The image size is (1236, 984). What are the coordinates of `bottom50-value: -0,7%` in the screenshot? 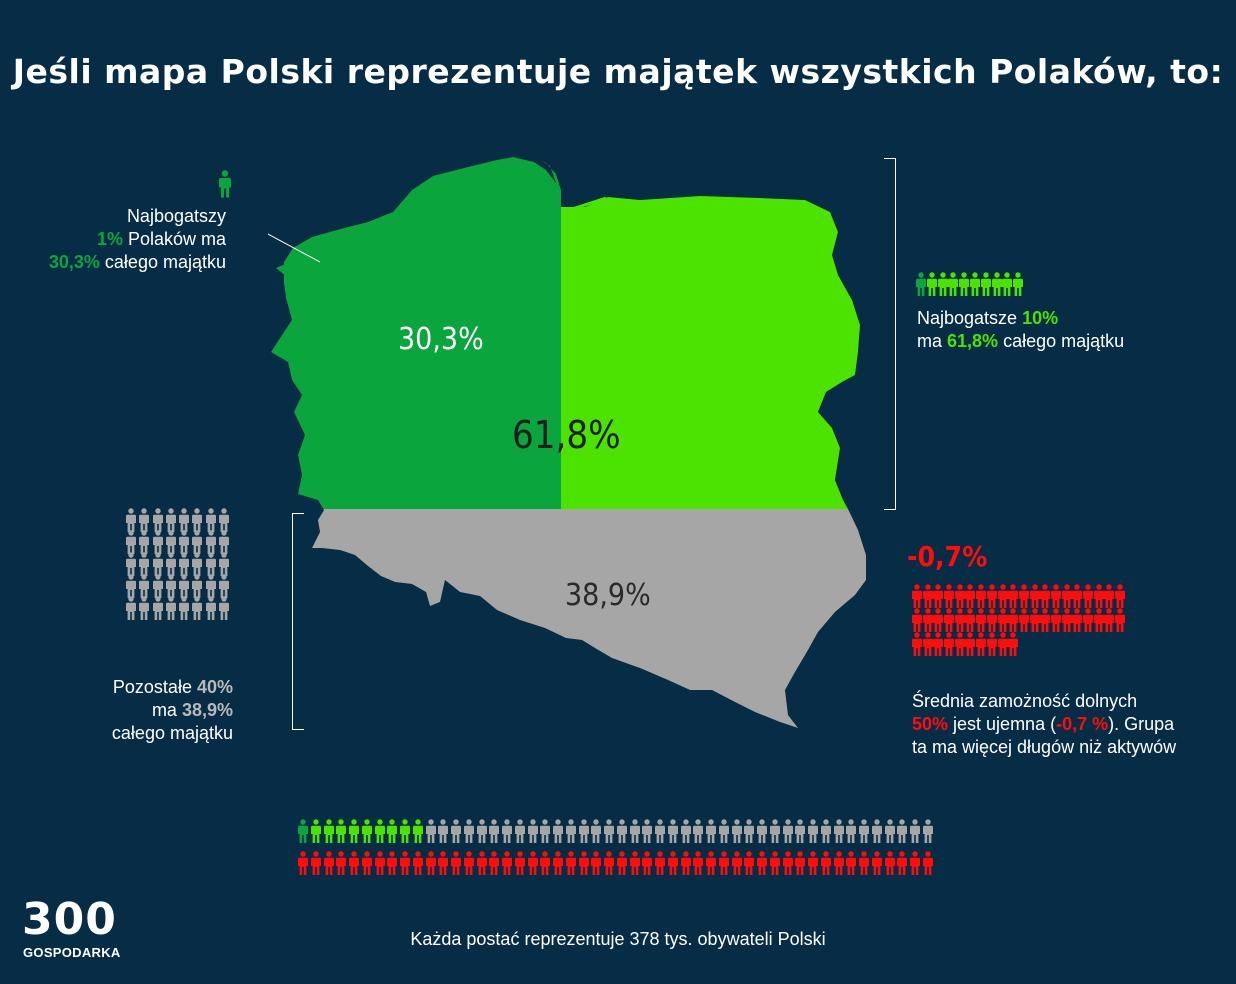 It's located at (947, 556).